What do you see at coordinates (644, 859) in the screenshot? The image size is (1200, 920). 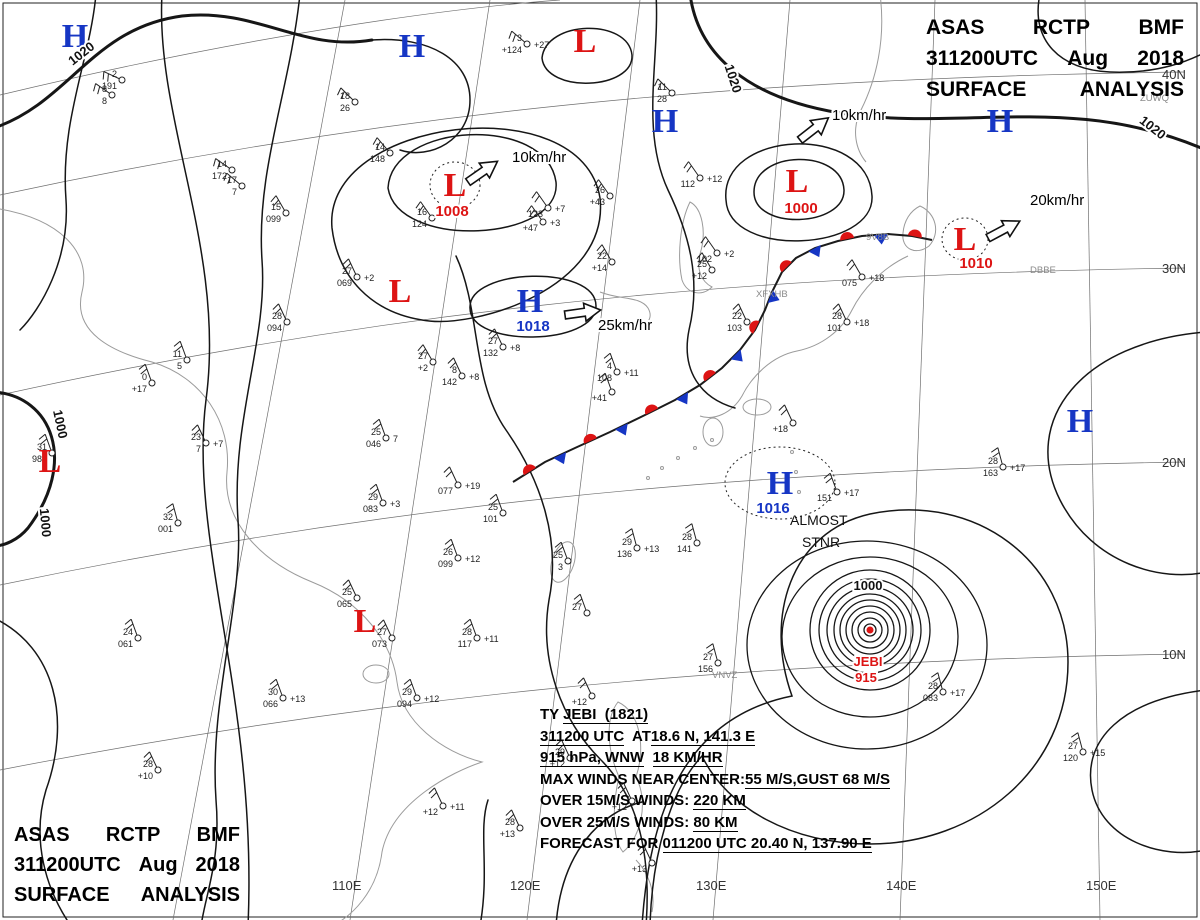 I see `station-plot: +13` at bounding box center [644, 859].